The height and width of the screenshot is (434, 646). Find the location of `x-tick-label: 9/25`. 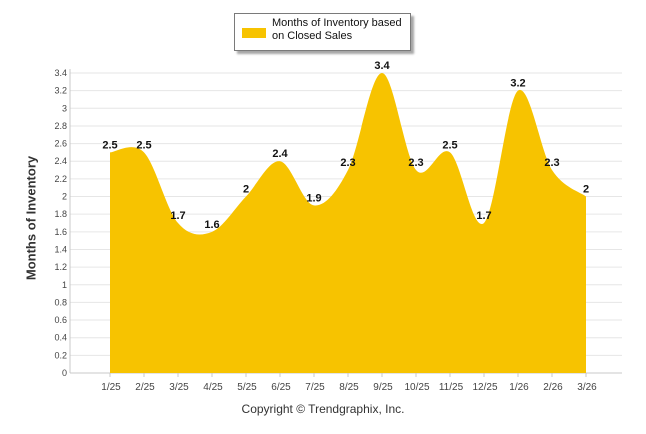

x-tick-label: 9/25 is located at coordinates (383, 387).